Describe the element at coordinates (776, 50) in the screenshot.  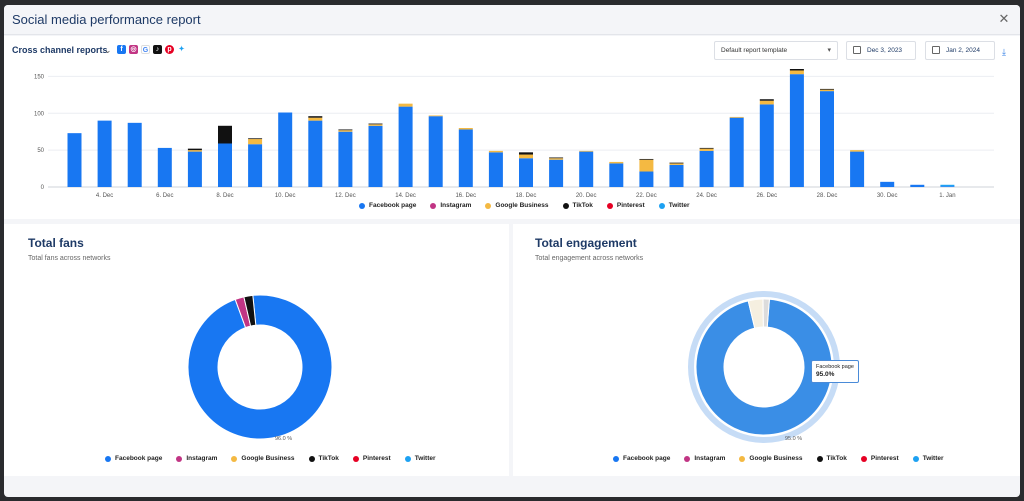
I see `report-template-select: Default report template ▾` at that location.